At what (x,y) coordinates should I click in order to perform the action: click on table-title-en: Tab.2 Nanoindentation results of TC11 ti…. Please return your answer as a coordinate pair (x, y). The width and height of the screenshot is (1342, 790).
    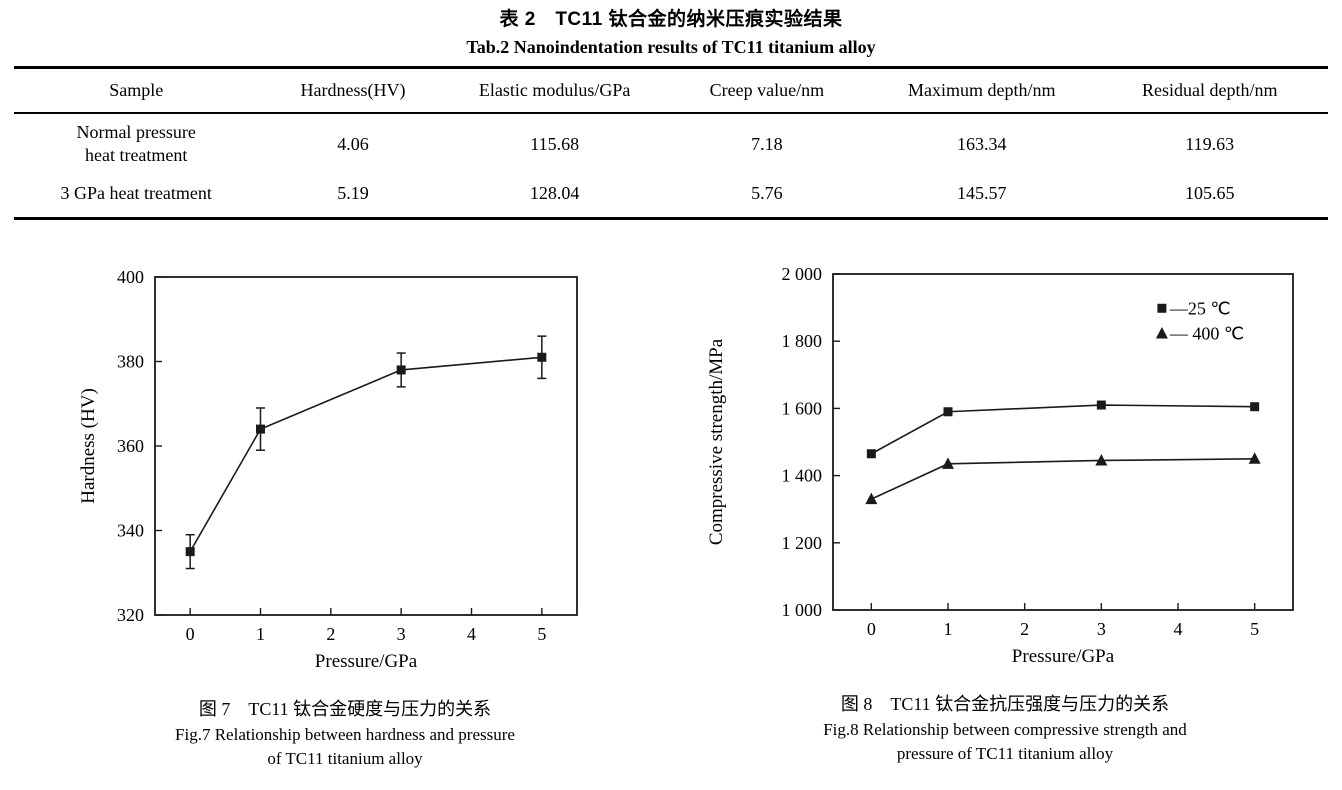
    Looking at the image, I should click on (671, 47).